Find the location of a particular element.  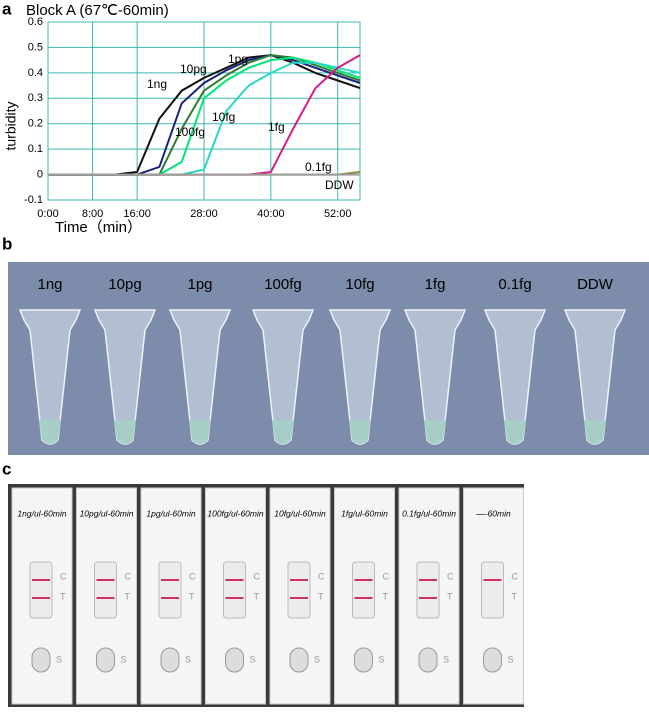

series-label: 1fg is located at coordinates (276, 127).